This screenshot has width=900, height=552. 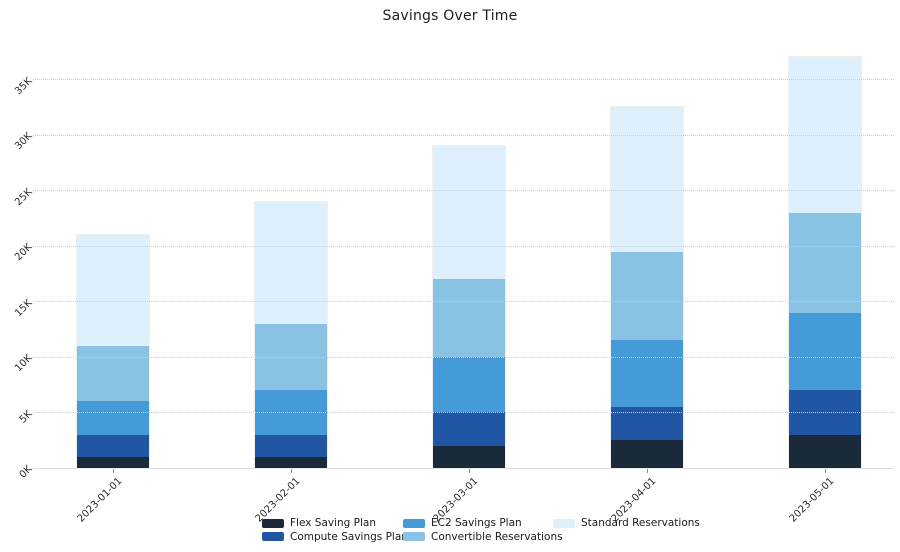 I want to click on y-tick-label: 0K, so click(x=26, y=472).